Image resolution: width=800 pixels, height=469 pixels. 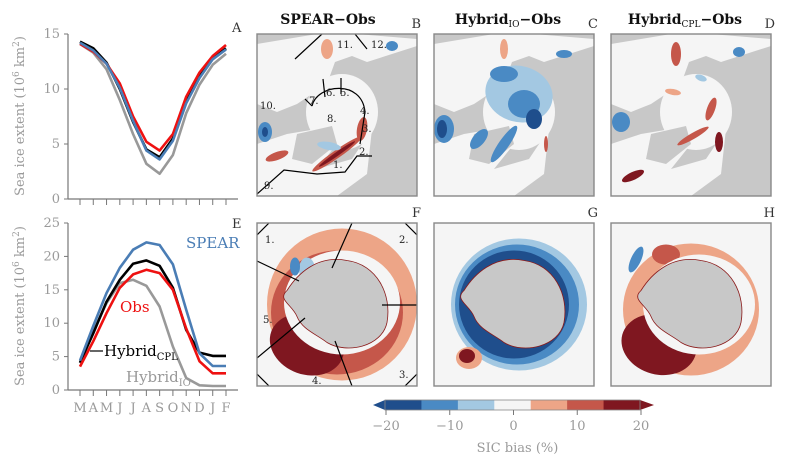 I want to click on map-spear-arctic: 1. 2. 3. 4. 5. 6. 7. 8. 9. 10. 11. 12. B, so click(x=338, y=107).